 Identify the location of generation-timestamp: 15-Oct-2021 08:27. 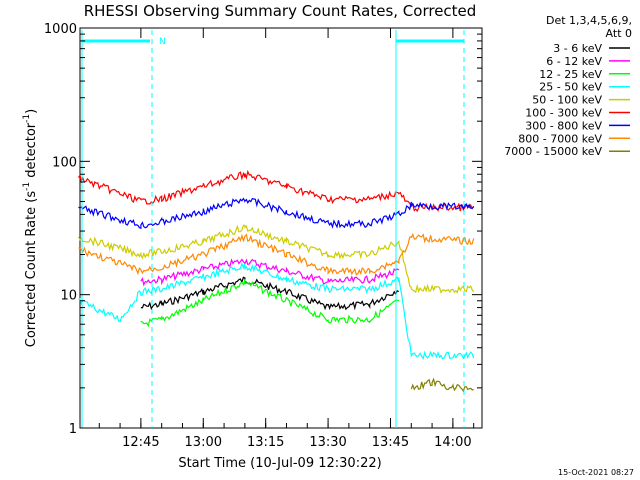
(596, 472).